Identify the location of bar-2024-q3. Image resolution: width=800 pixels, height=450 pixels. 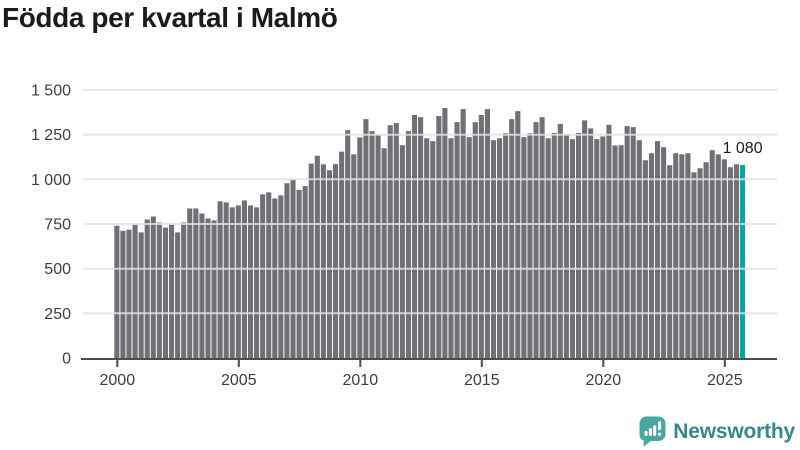
(712, 254).